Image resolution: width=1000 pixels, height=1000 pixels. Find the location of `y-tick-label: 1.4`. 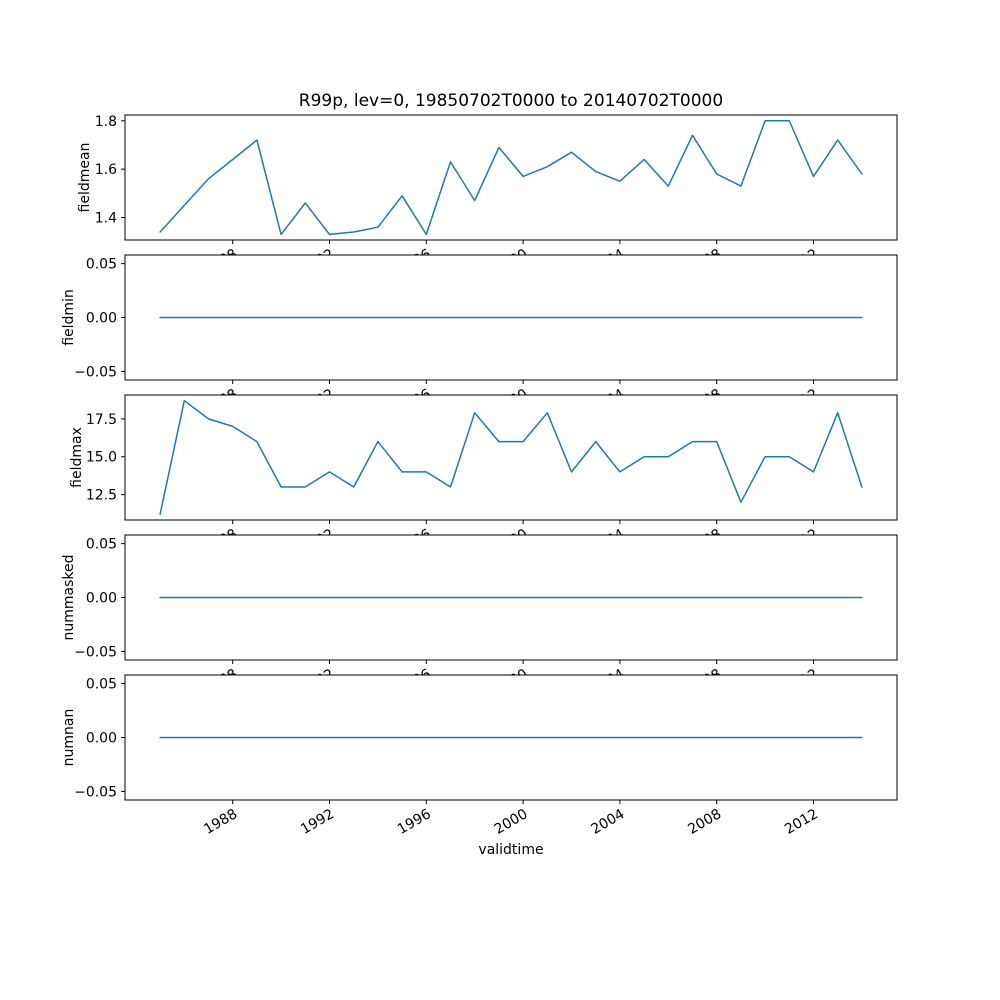

y-tick-label: 1.4 is located at coordinates (106, 219).